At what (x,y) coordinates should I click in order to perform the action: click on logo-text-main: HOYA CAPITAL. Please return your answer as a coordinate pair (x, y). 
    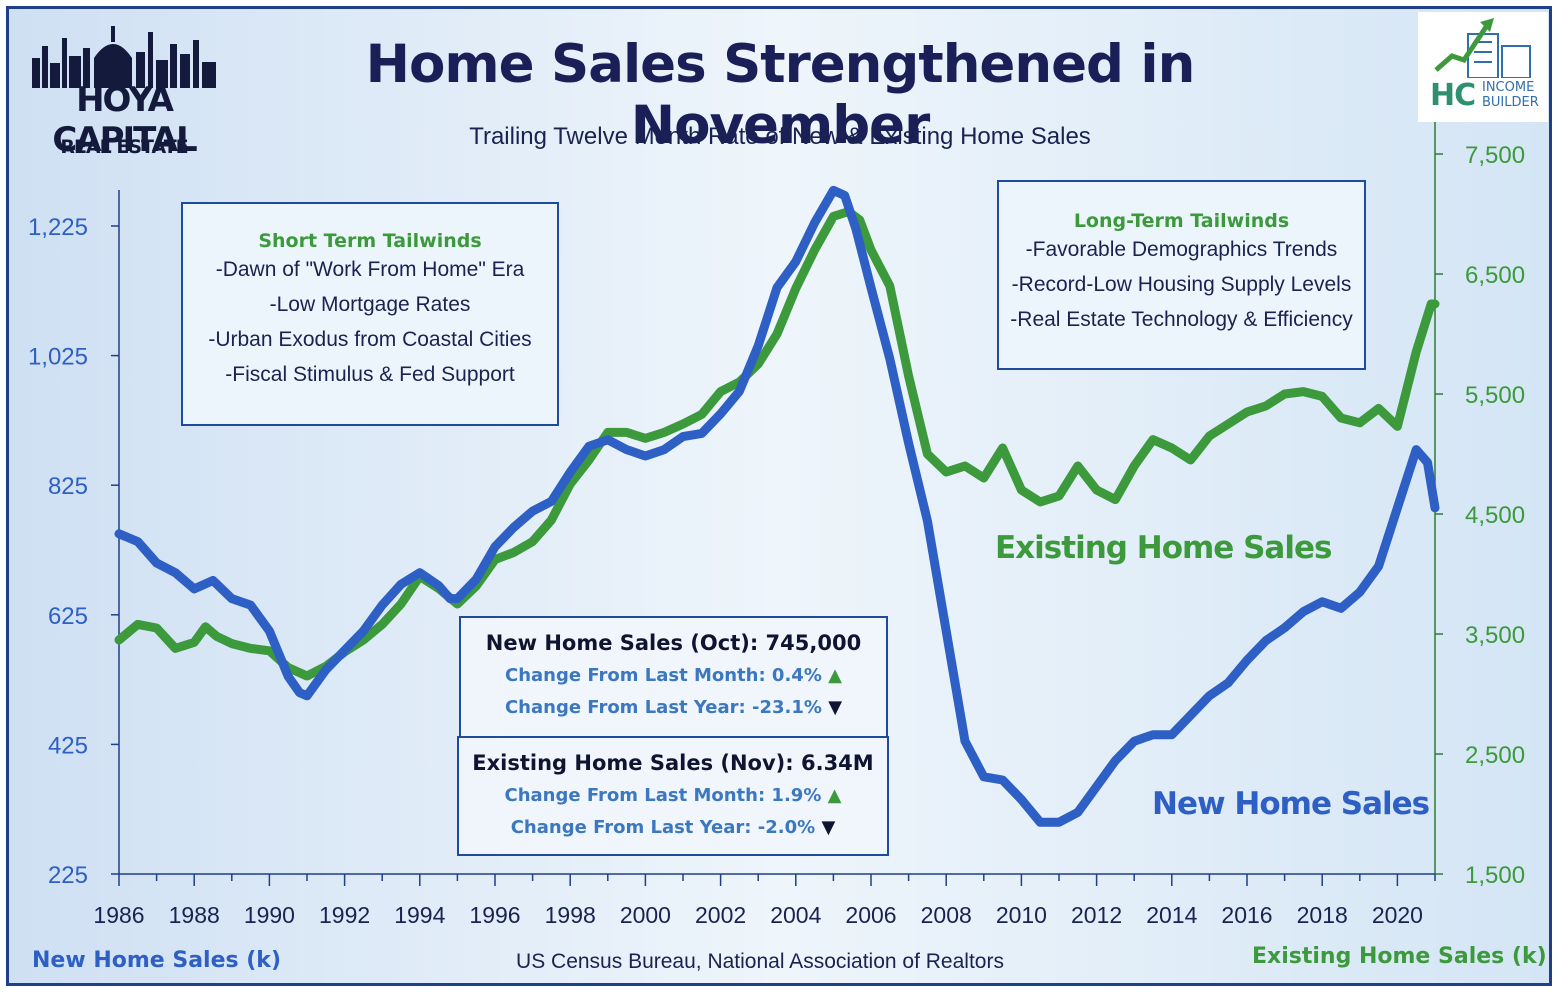
    Looking at the image, I should click on (124, 120).